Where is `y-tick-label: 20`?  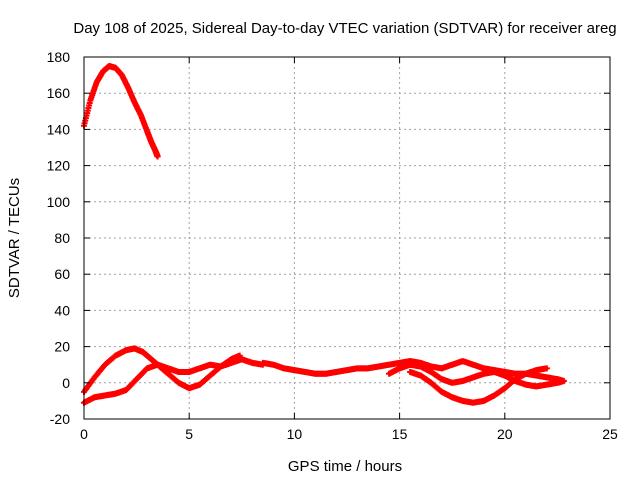
y-tick-label: 20 is located at coordinates (62, 347).